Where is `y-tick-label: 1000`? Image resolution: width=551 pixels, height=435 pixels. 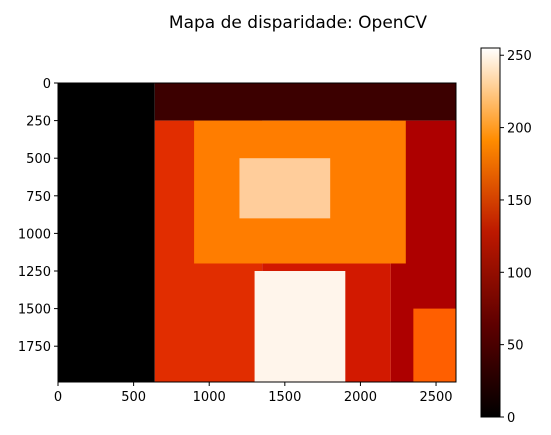
y-tick-label: 1000 is located at coordinates (34, 234).